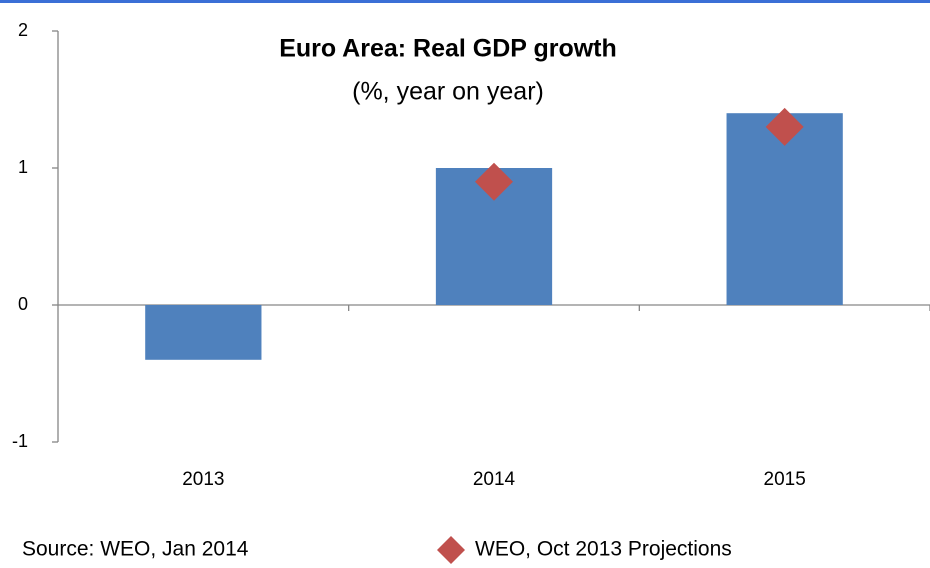  Describe the element at coordinates (23, 30) in the screenshot. I see `y-tick-label: 2` at that location.